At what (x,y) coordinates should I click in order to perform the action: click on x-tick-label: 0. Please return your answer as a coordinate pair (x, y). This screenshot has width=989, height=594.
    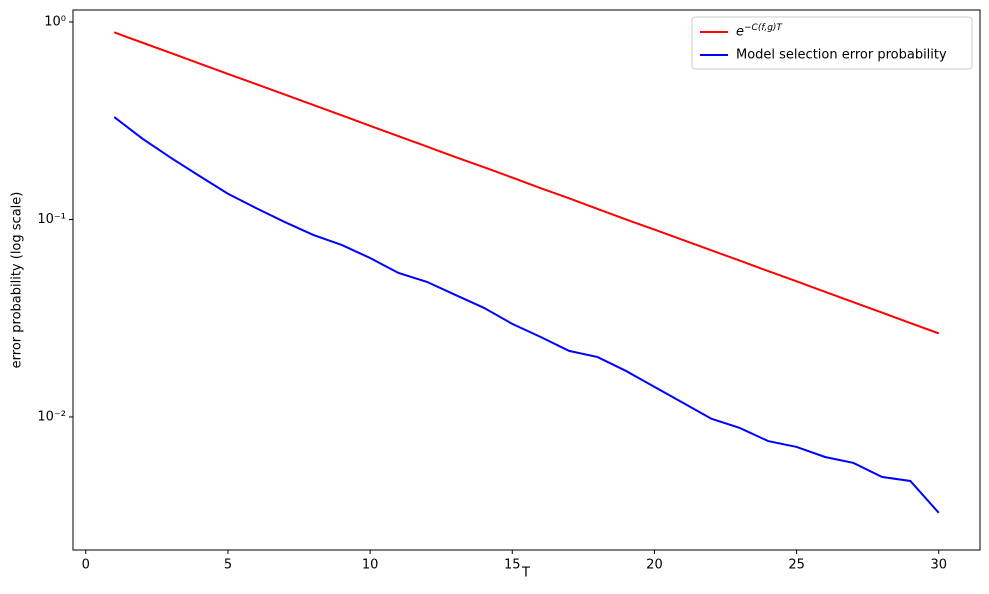
    Looking at the image, I should click on (86, 565).